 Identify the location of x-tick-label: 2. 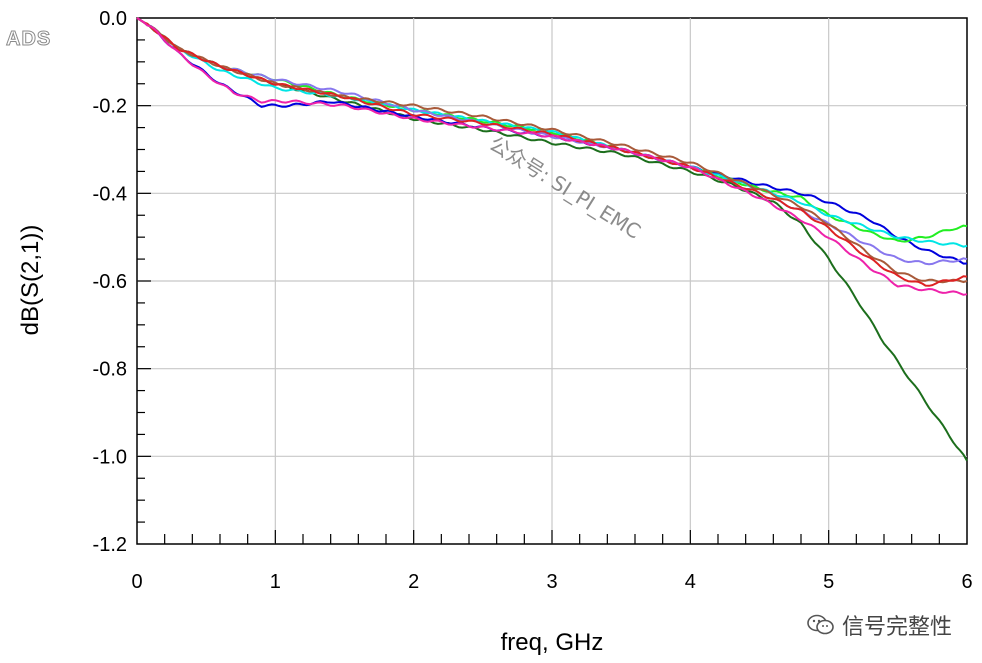
(413, 582).